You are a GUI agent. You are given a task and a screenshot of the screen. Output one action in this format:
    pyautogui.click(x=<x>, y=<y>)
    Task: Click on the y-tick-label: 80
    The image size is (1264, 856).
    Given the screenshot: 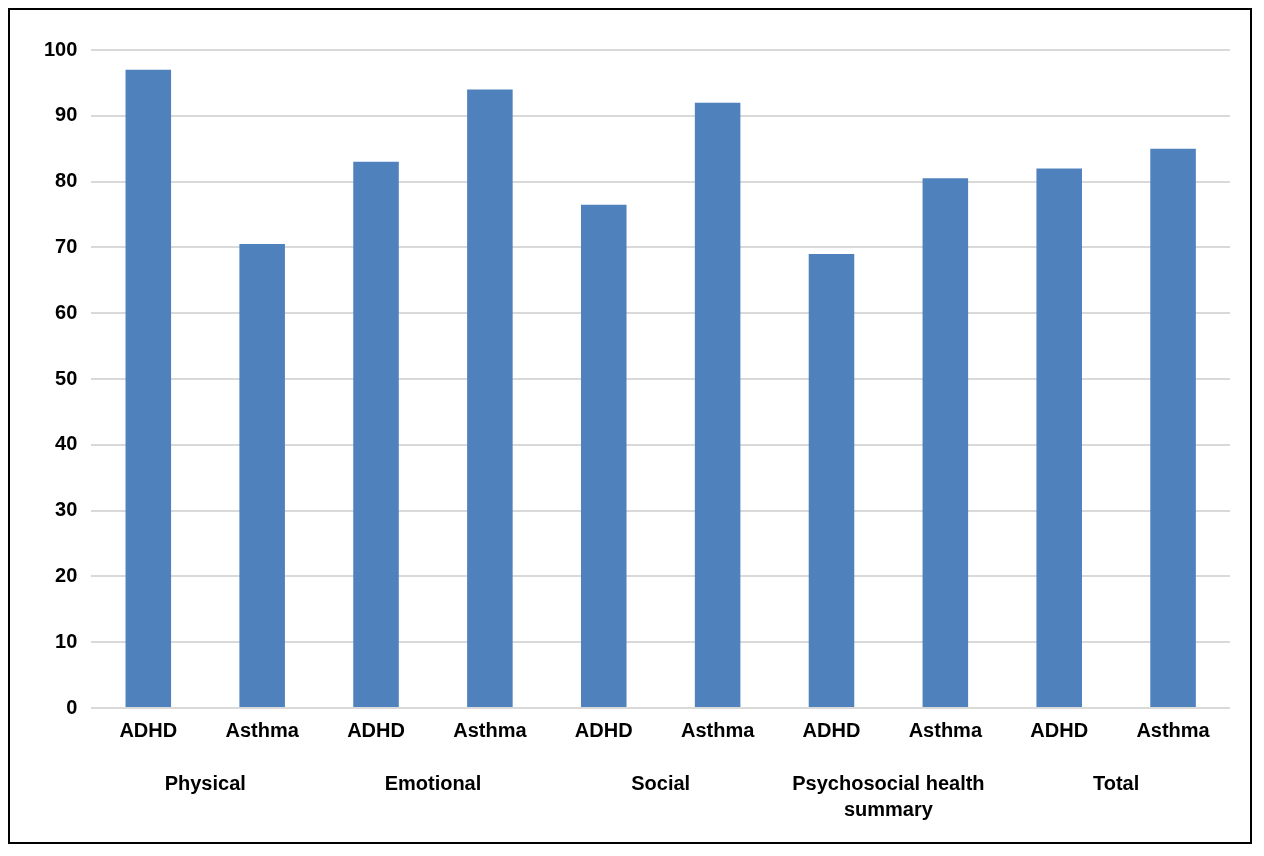 What is the action you would take?
    pyautogui.click(x=66, y=180)
    